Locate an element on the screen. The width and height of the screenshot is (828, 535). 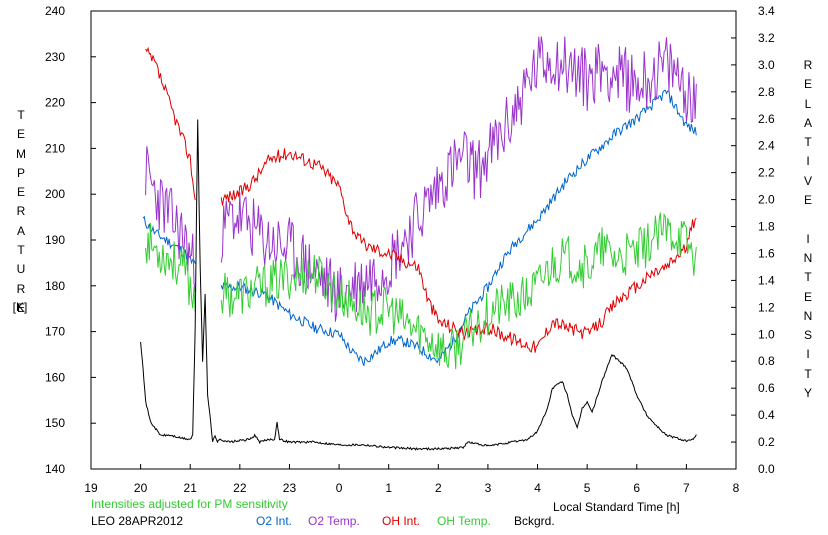
y-left-tick-label: 150 is located at coordinates (55, 423).